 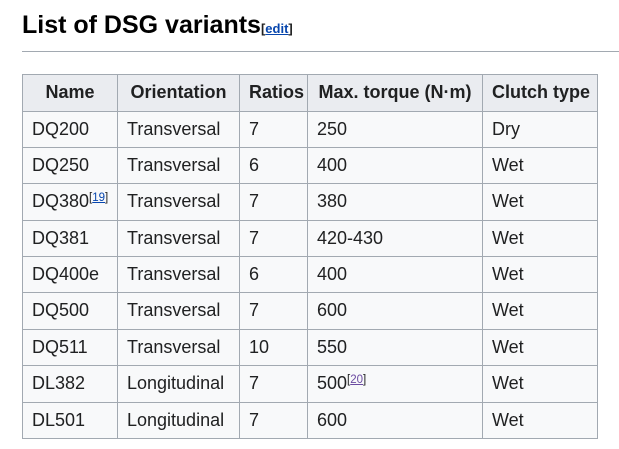 What do you see at coordinates (320, 30) in the screenshot?
I see `section-heading: List of DSG variants[edit]` at bounding box center [320, 30].